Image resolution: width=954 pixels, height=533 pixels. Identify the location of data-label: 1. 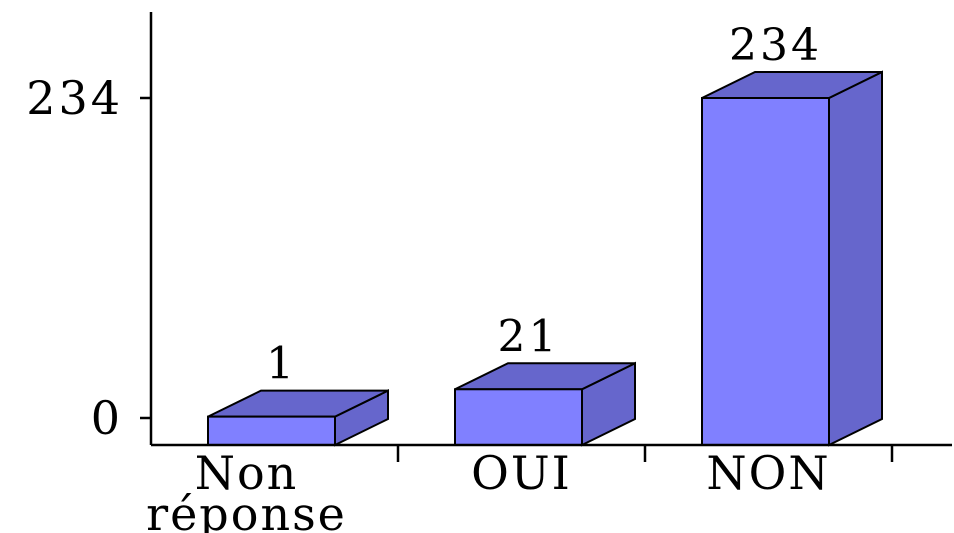
(281, 364).